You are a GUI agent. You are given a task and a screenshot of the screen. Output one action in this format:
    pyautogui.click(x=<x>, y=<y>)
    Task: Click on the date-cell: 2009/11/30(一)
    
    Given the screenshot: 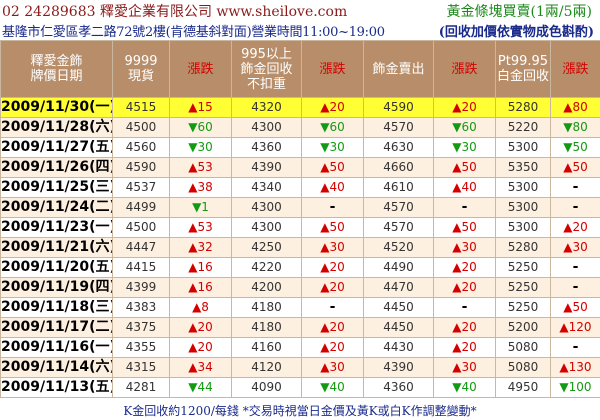 What is the action you would take?
    pyautogui.click(x=56, y=107)
    